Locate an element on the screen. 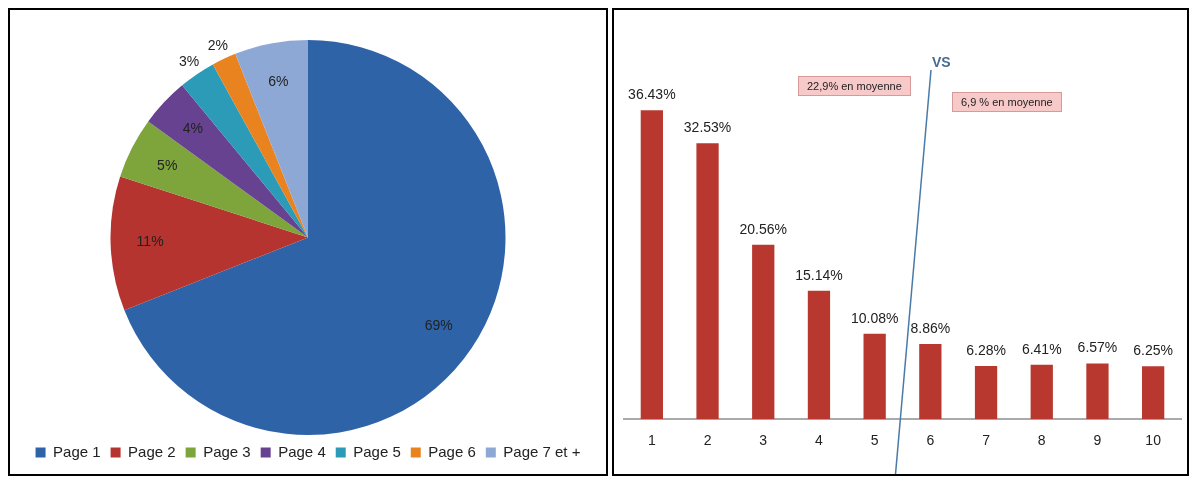 This screenshot has height=484, width=1197. x-tick-label: 9 is located at coordinates (1097, 440).